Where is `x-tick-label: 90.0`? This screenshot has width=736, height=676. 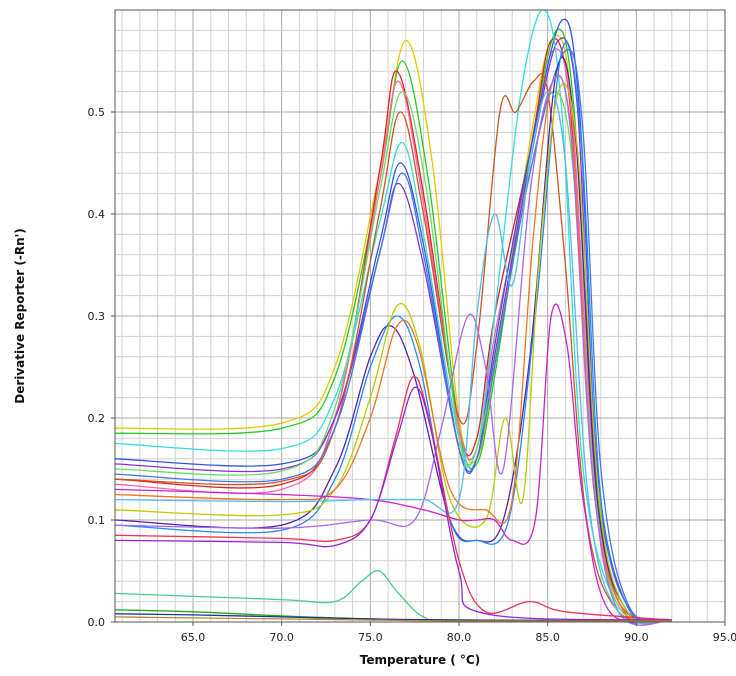
x-tick-label: 90.0 is located at coordinates (636, 637).